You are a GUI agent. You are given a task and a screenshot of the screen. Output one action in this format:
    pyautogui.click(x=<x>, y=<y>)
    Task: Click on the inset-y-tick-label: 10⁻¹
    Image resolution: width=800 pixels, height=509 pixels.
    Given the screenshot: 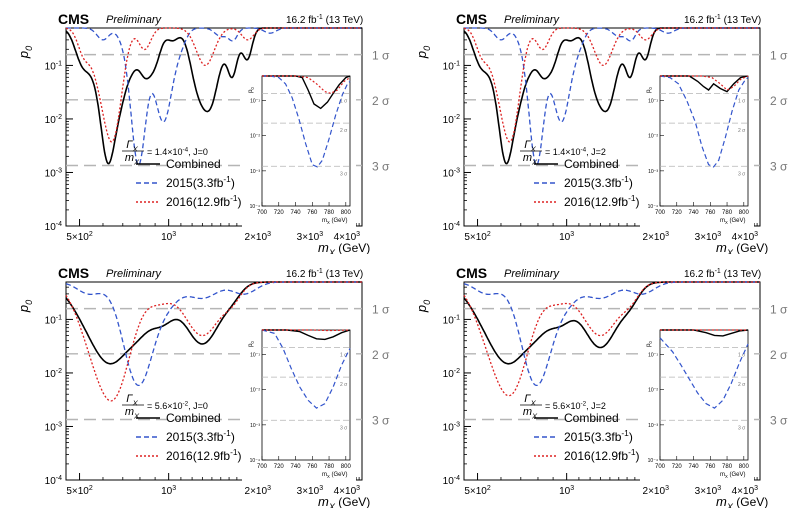 What is the action you would take?
    pyautogui.click(x=653, y=102)
    